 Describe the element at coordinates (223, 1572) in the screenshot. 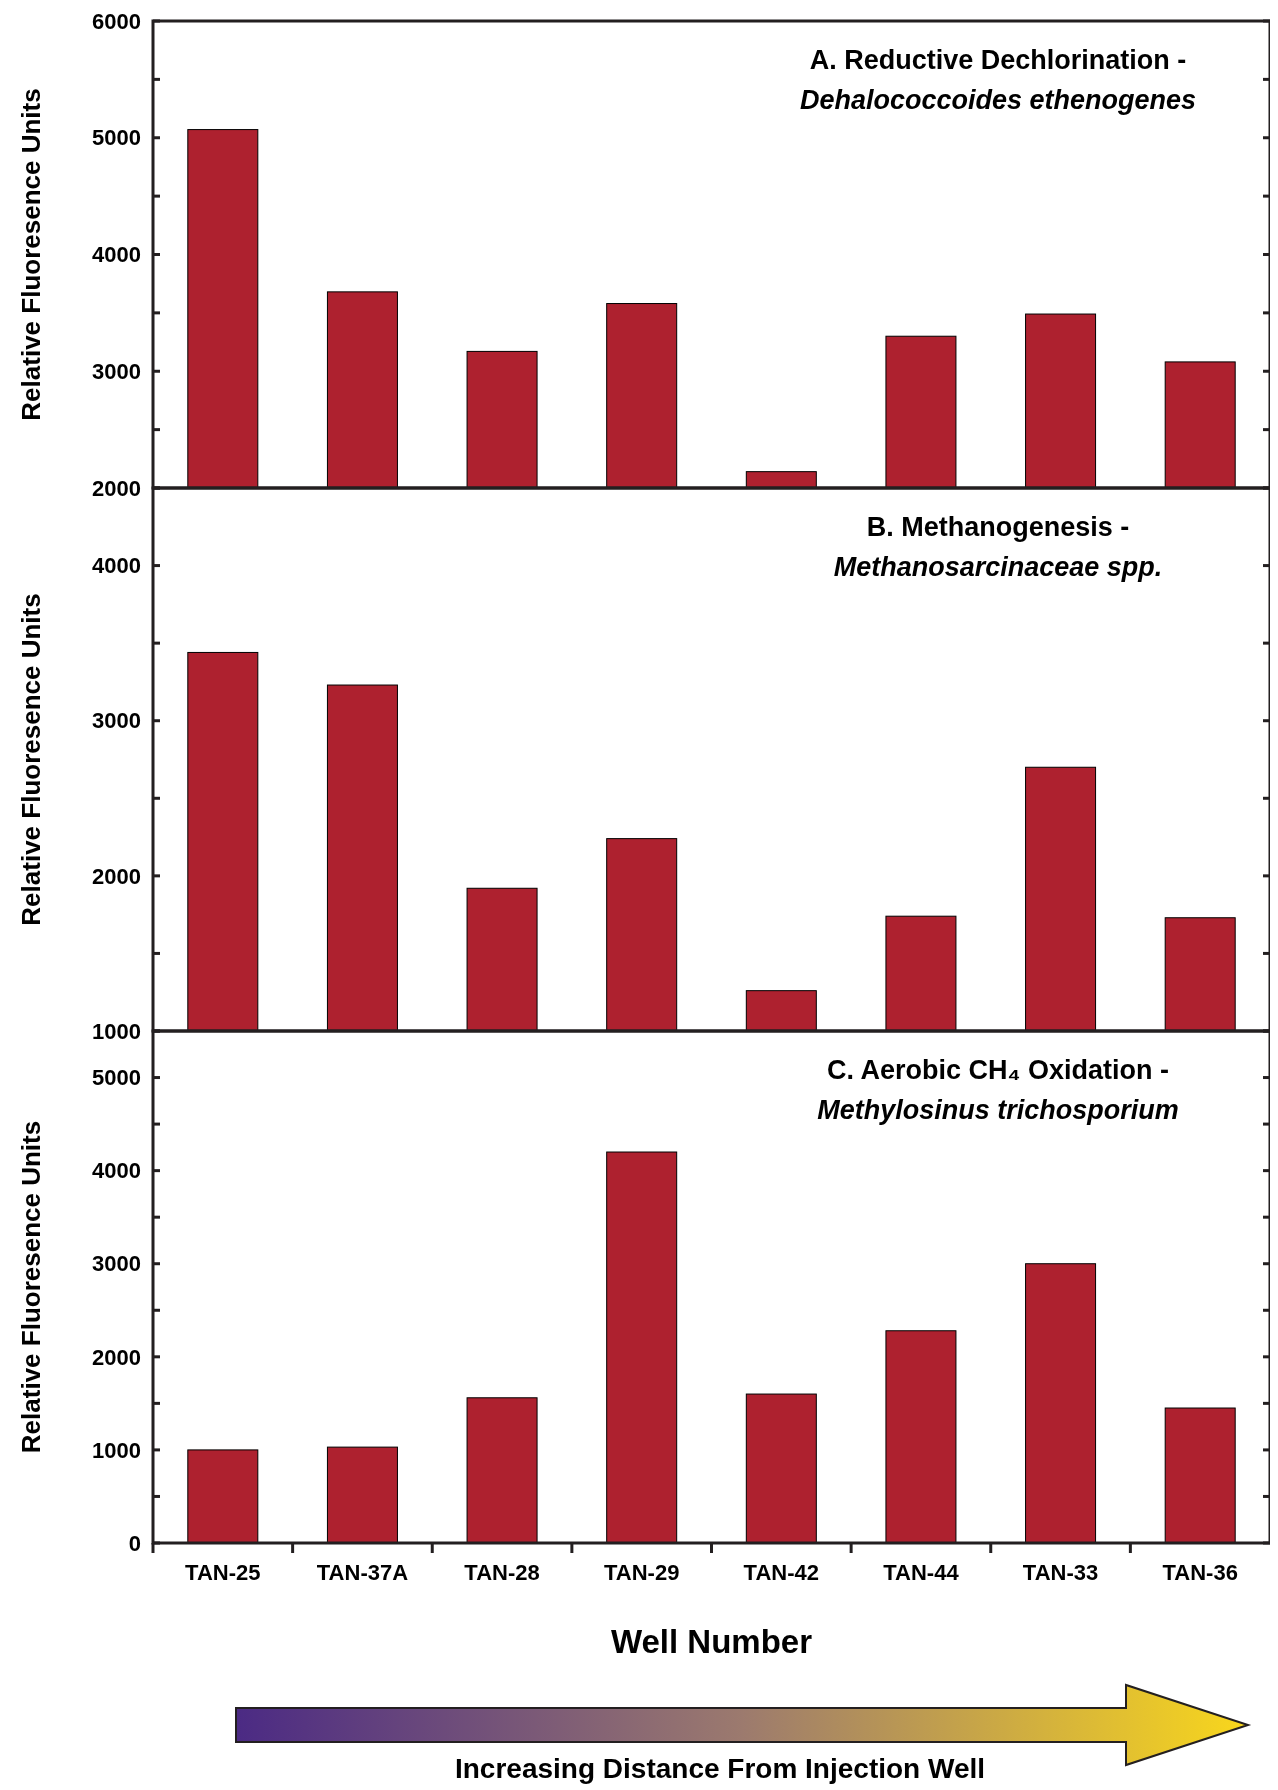

I see `x-tick-label: TAN-25` at that location.